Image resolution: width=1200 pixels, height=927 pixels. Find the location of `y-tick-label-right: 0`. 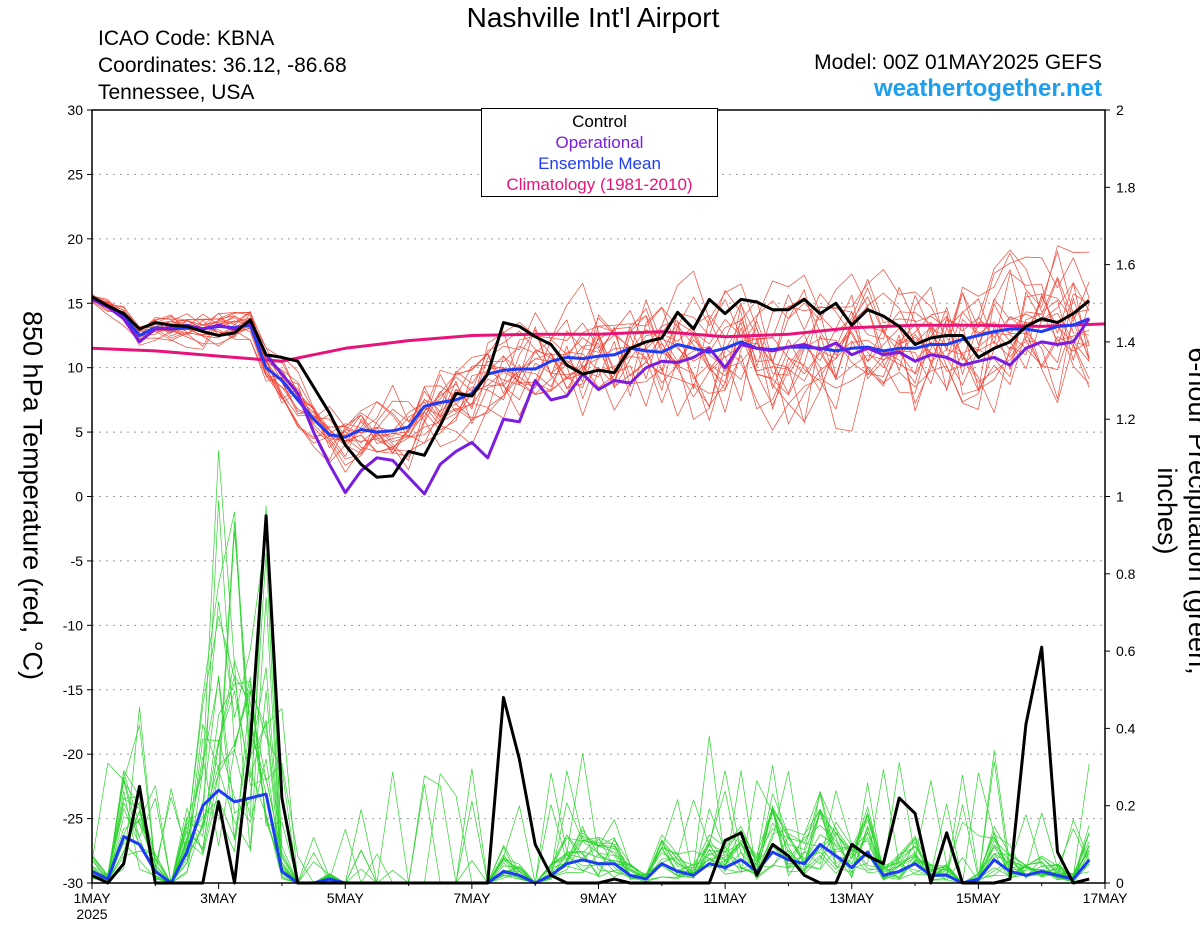

y-tick-label-right: 0 is located at coordinates (1120, 883).